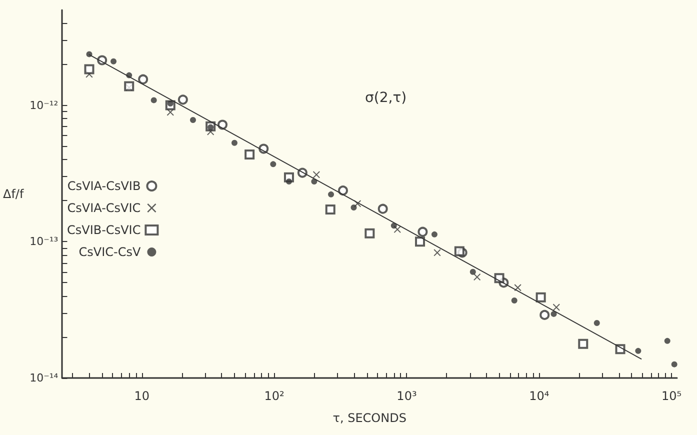 The height and width of the screenshot is (435, 697). Describe the element at coordinates (44, 378) in the screenshot. I see `y-tick-label: 10⁻¹⁴` at that location.